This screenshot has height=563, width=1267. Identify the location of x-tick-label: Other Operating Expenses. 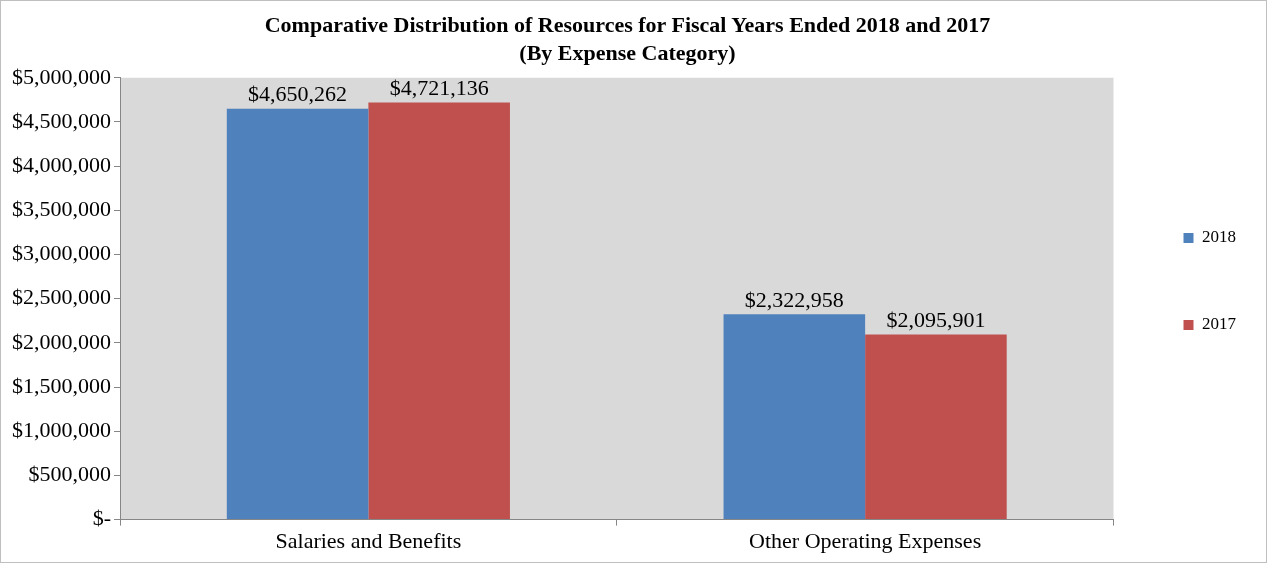
(865, 540).